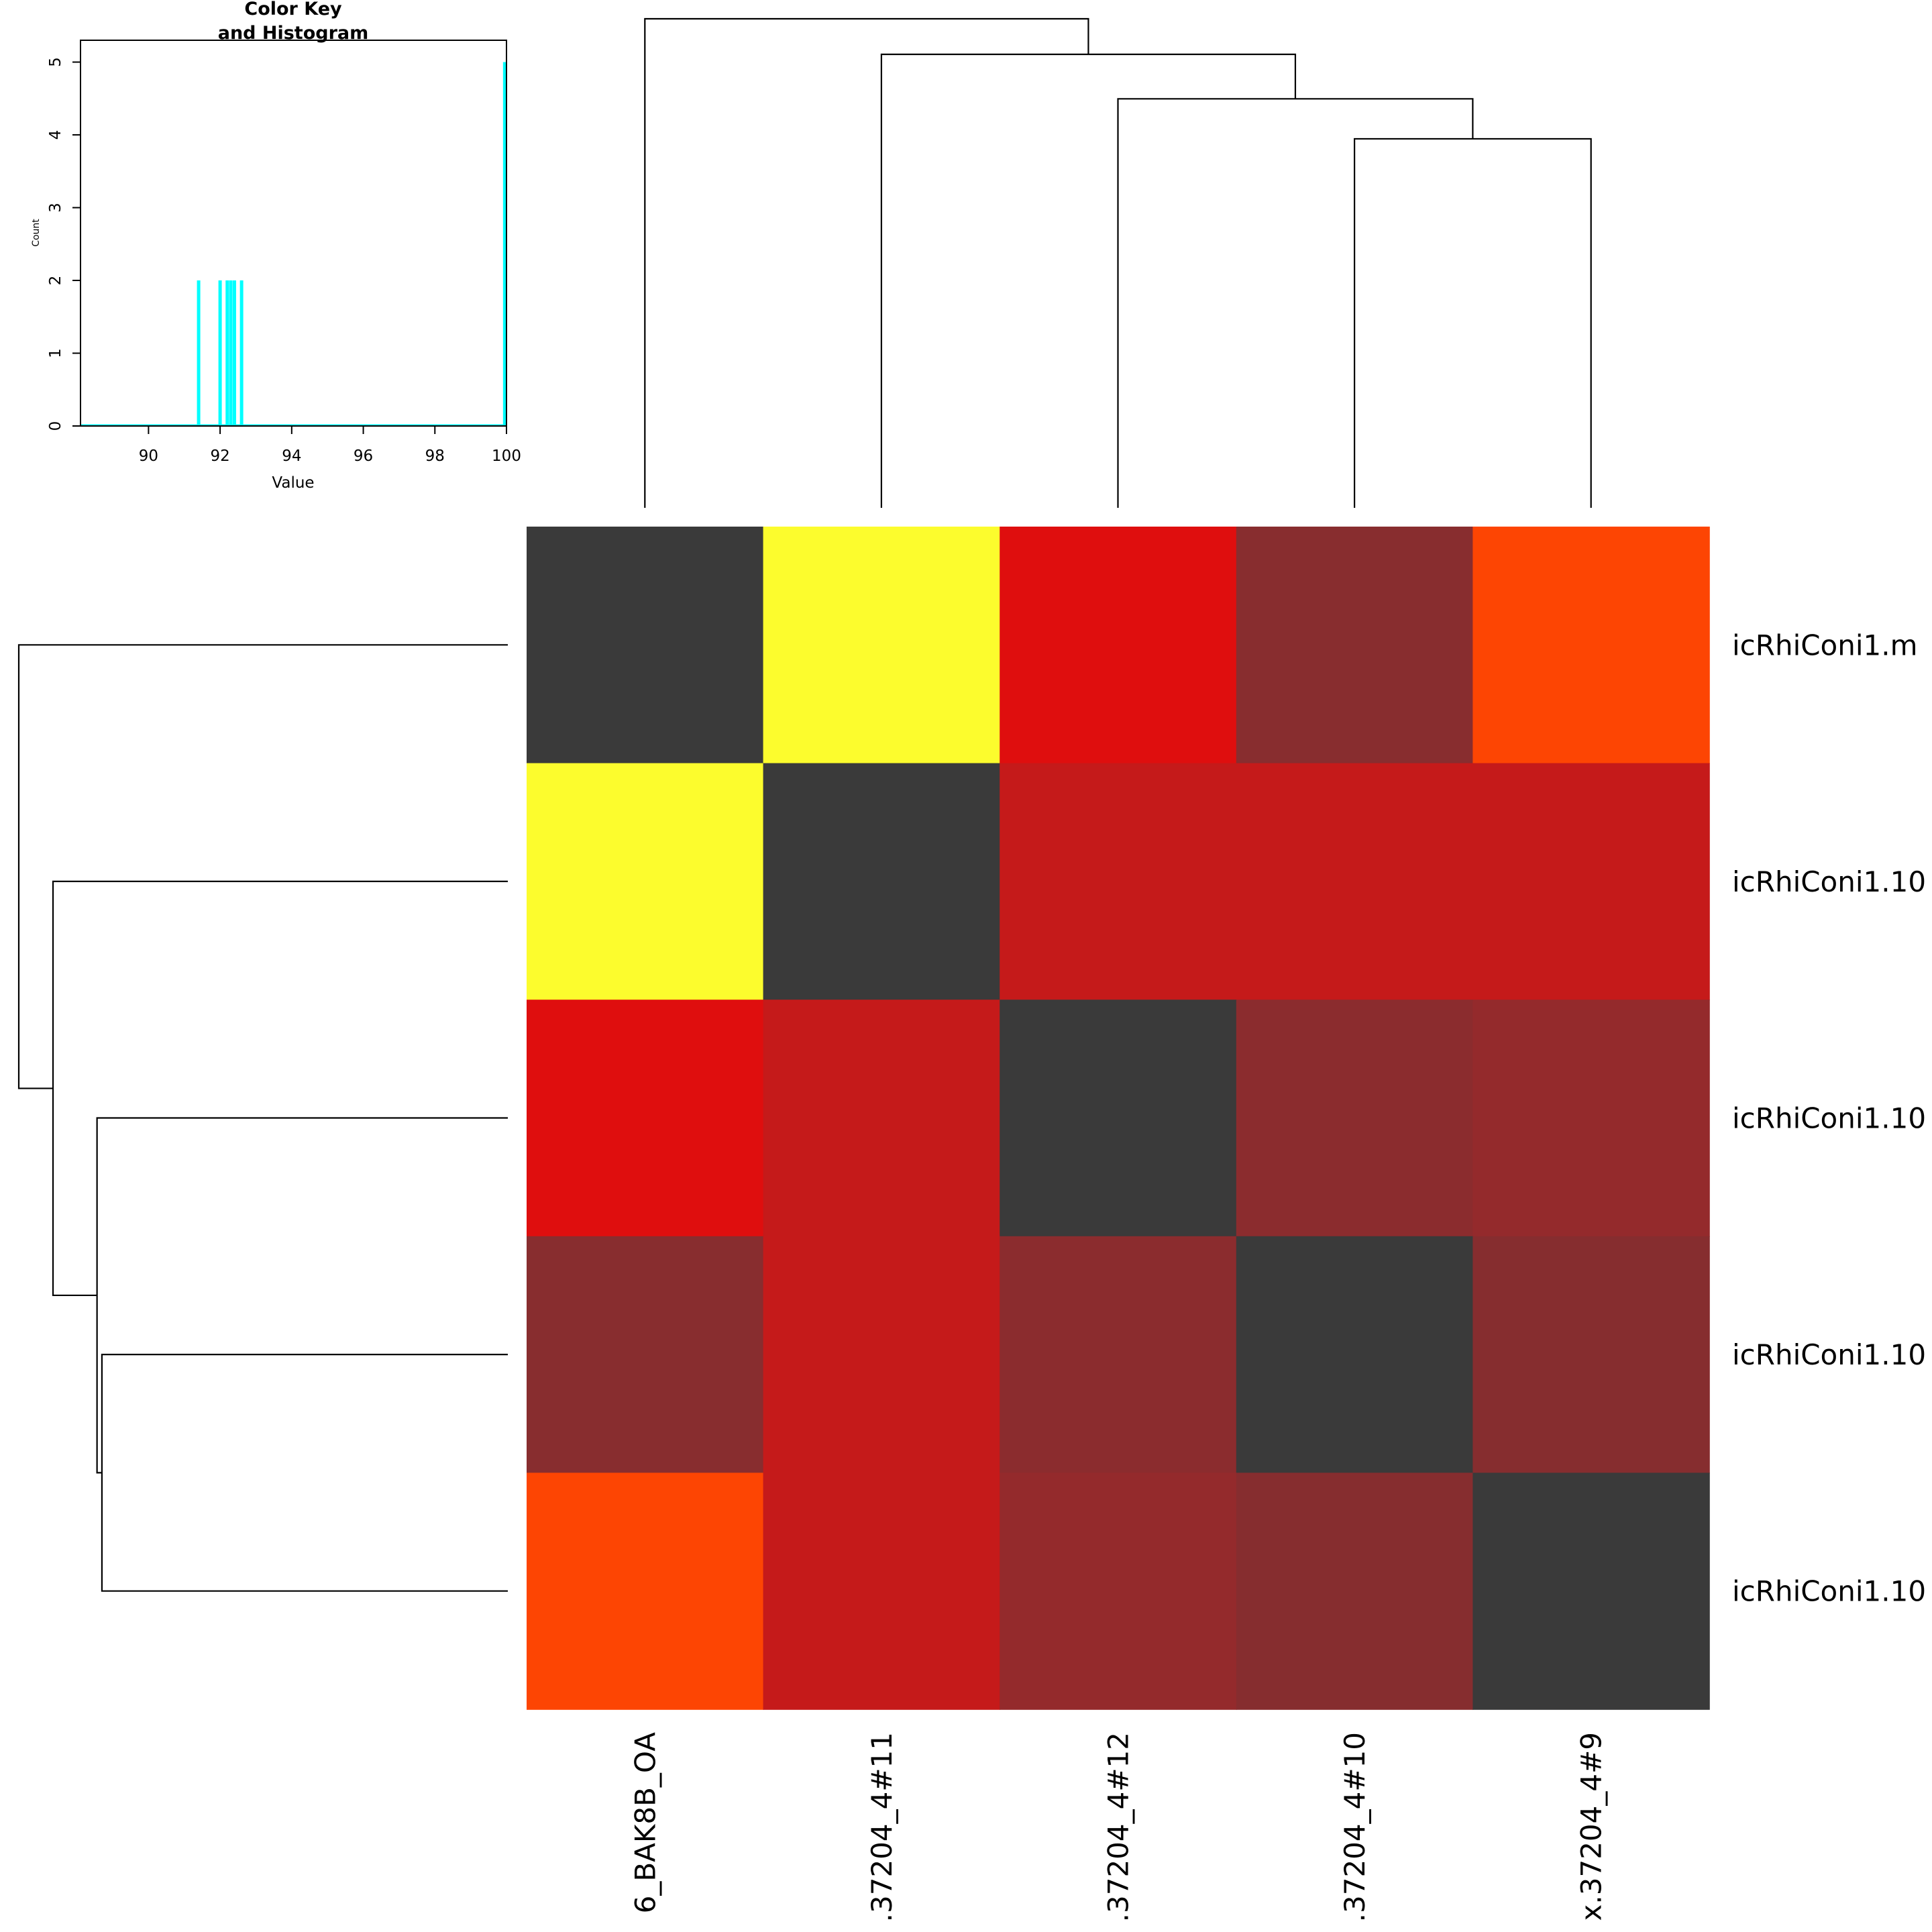 This screenshot has height=1932, width=1932. What do you see at coordinates (1118, 1355) in the screenshot?
I see `heatmap-cell-r3-c2` at bounding box center [1118, 1355].